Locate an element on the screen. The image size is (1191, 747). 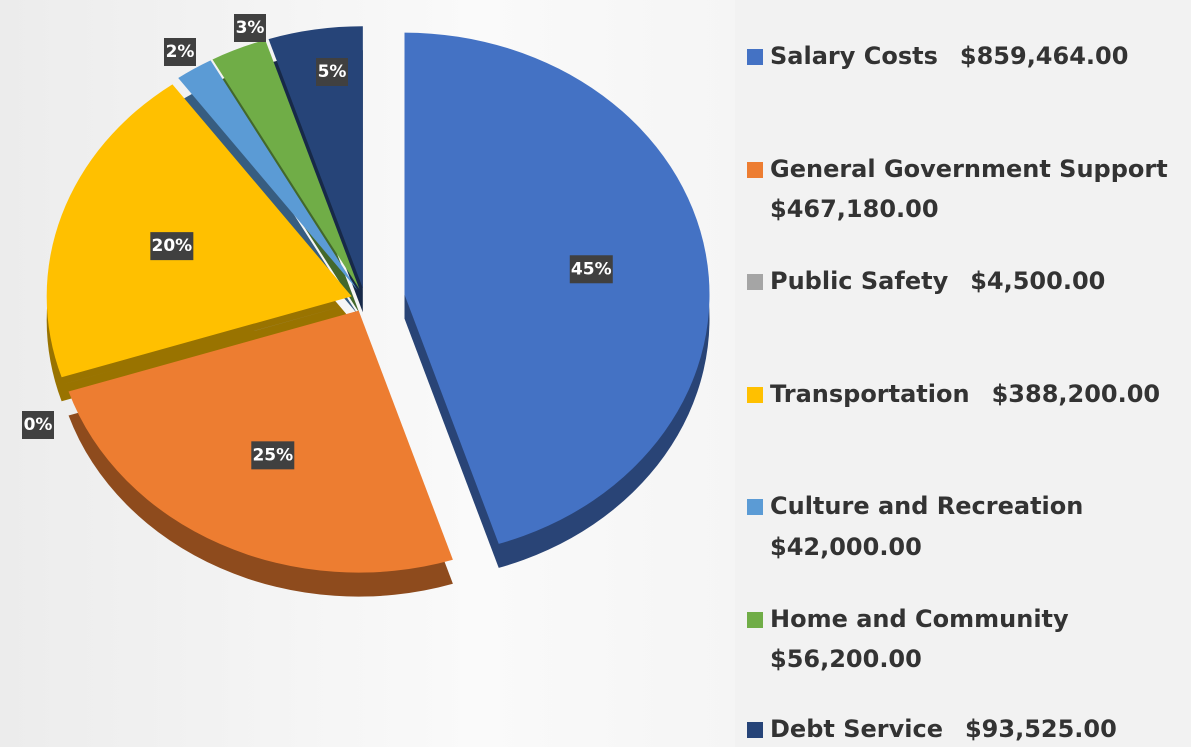
data-label: 2% is located at coordinates (180, 52).